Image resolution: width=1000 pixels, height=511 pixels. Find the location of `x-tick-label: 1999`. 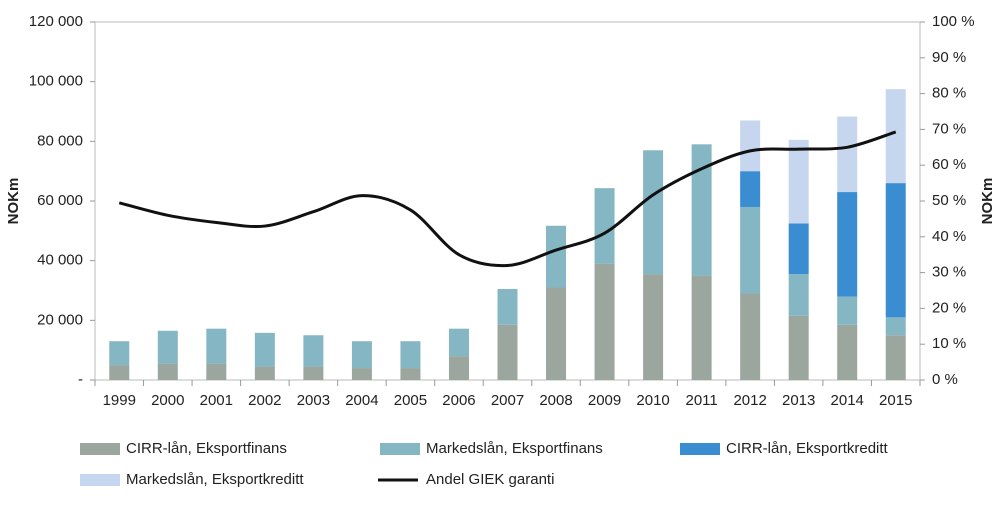

x-tick-label: 1999 is located at coordinates (119, 400).